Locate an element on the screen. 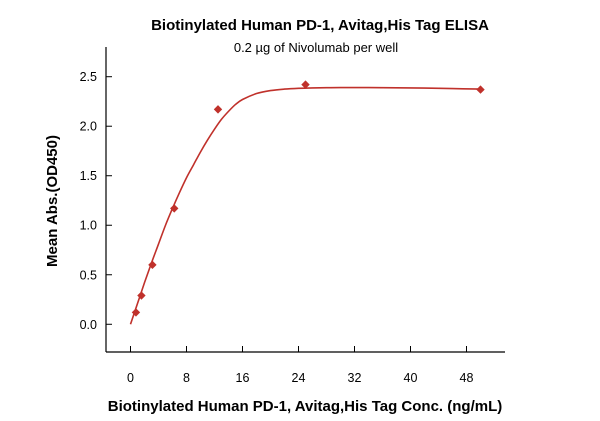 This screenshot has width=600, height=421. x-ticks: 0 8 16 24 32 40 48 is located at coordinates (300, 365).